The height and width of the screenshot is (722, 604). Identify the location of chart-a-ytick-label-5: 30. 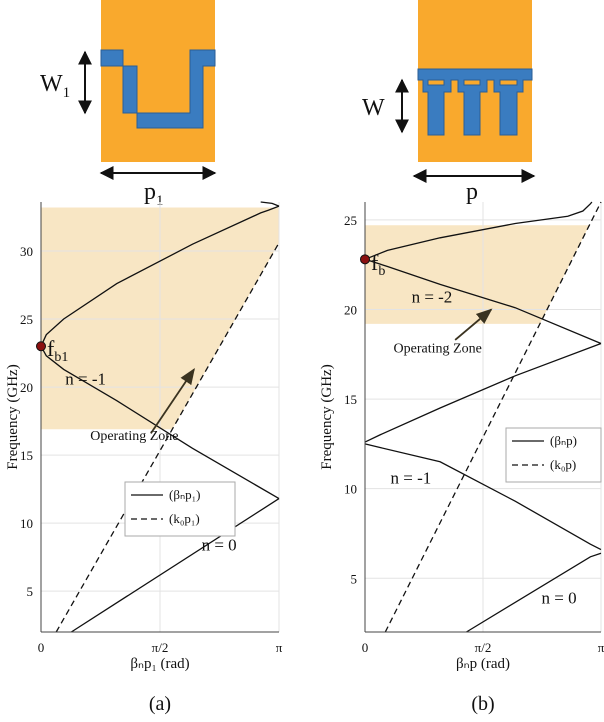
(26, 251).